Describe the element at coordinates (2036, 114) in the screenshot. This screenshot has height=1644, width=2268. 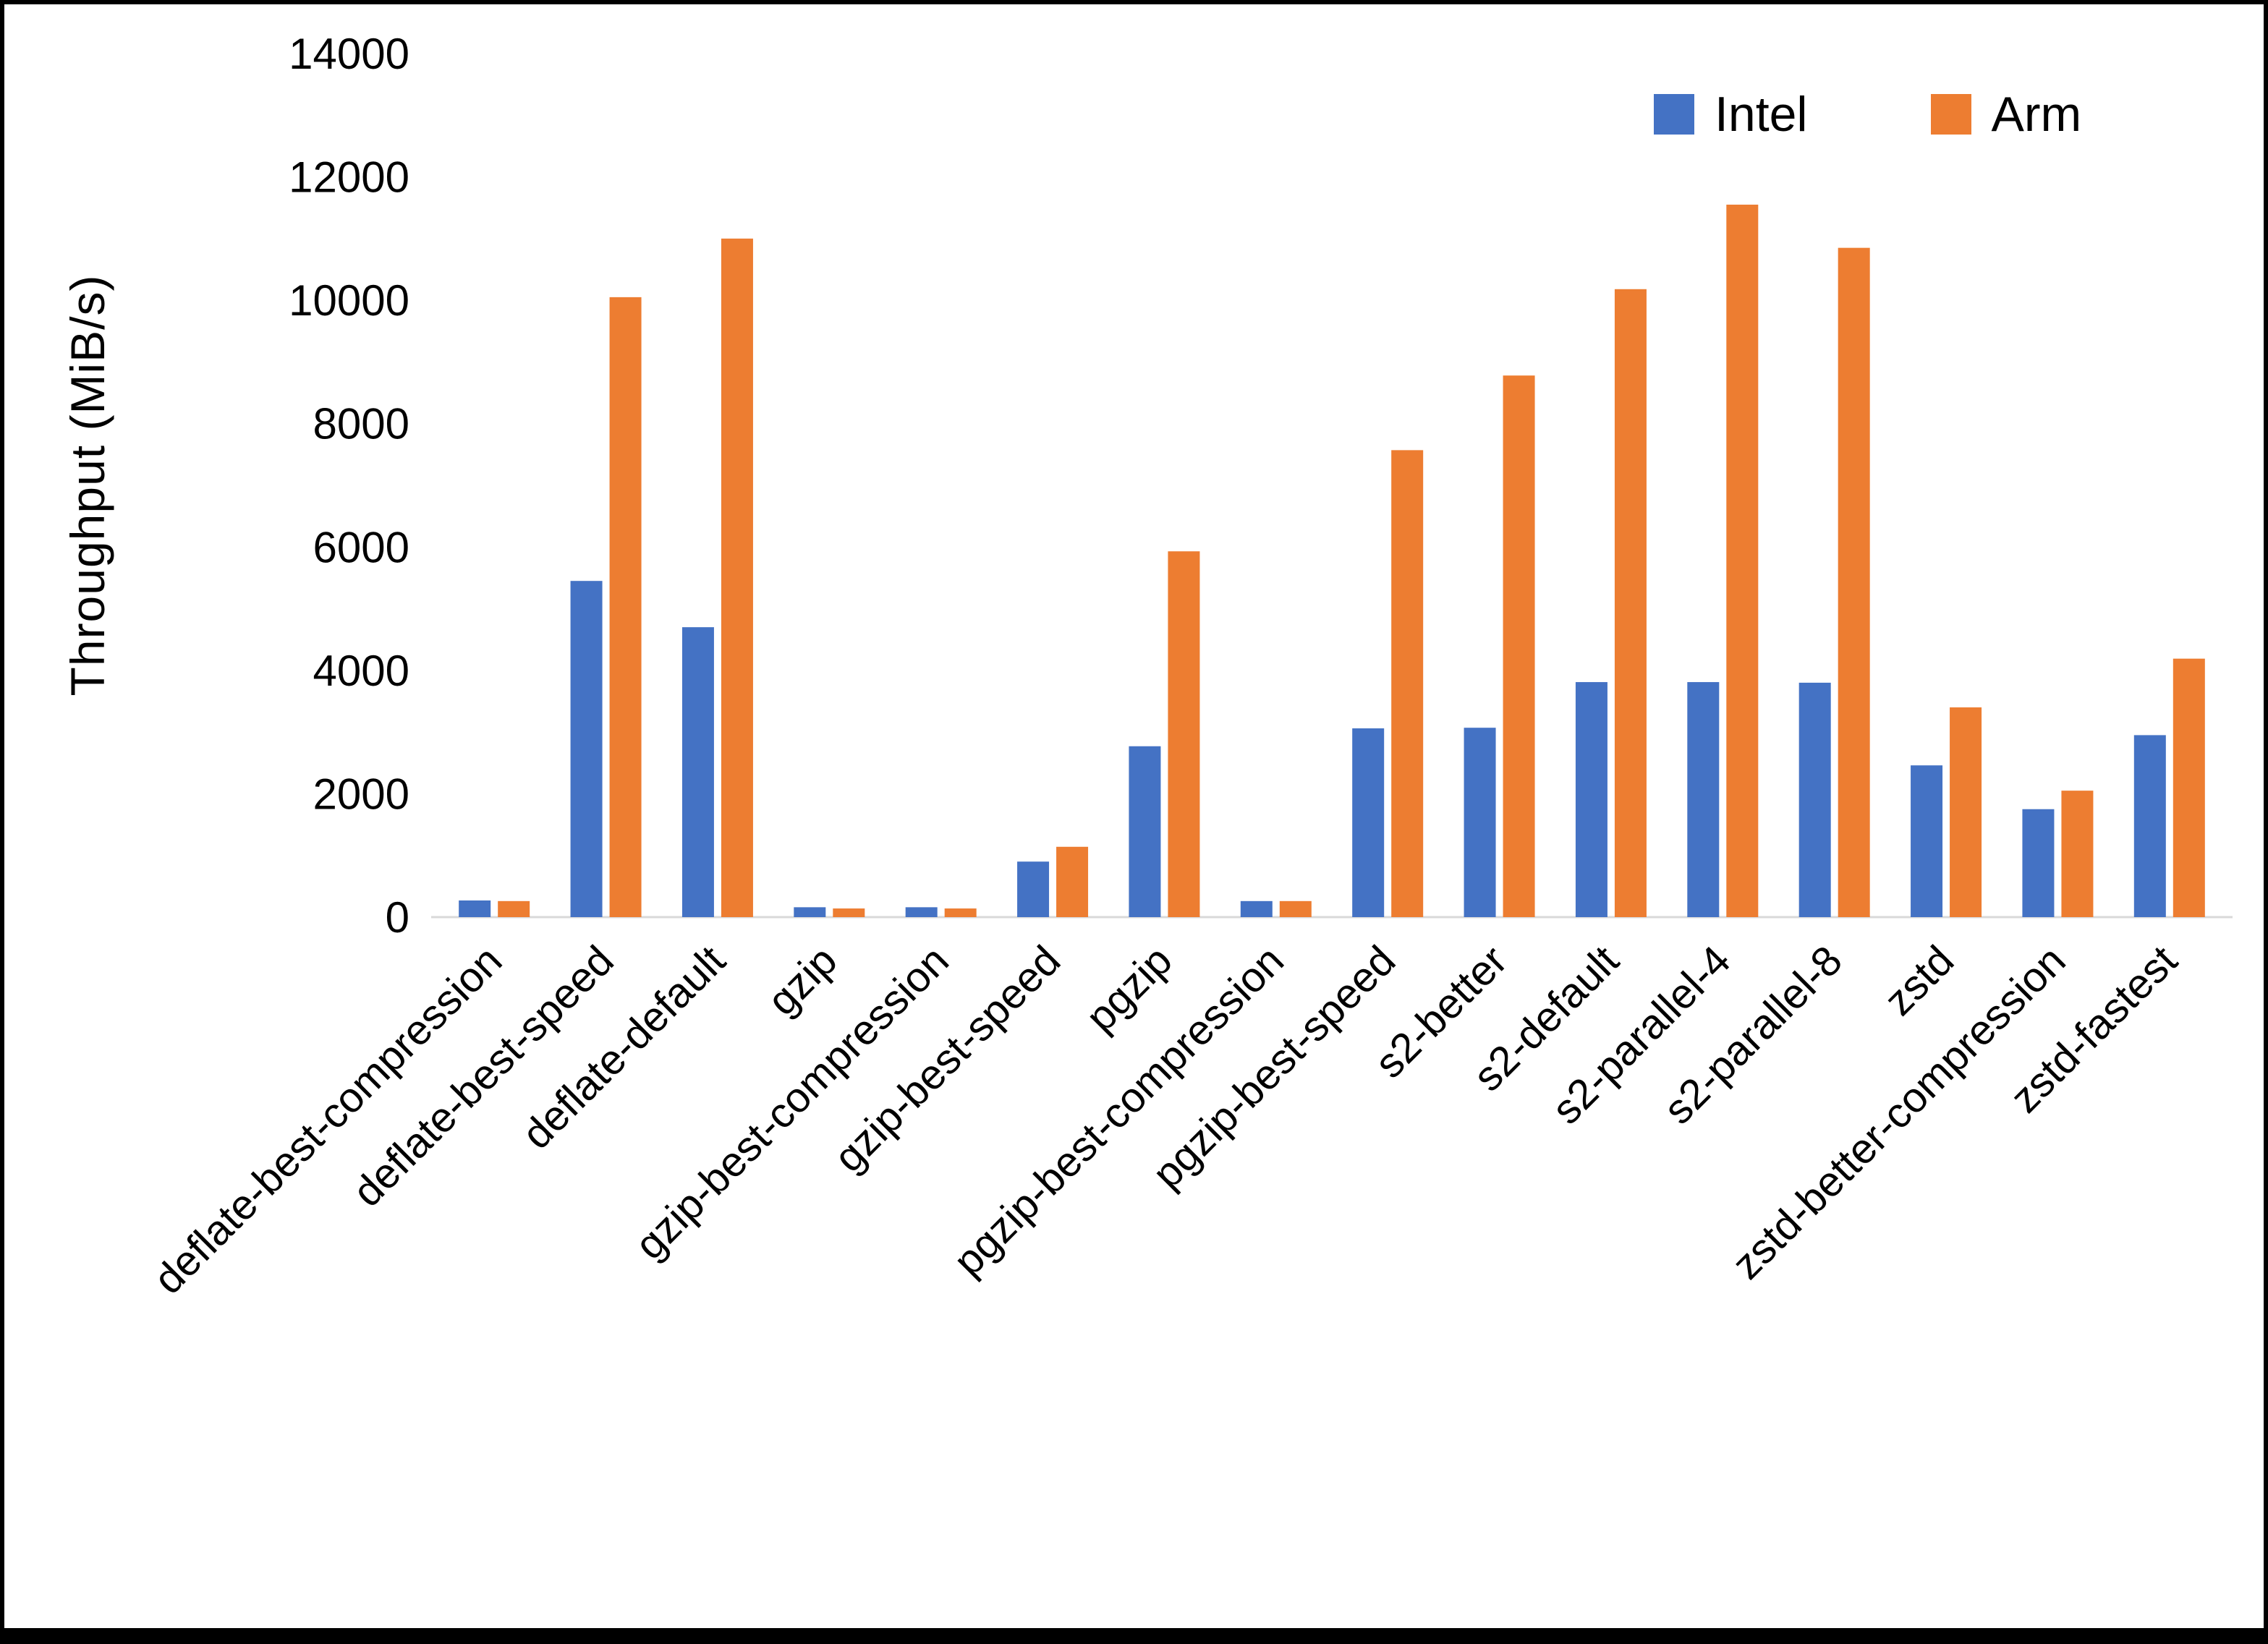
I see `legend-label-arm: Arm` at that location.